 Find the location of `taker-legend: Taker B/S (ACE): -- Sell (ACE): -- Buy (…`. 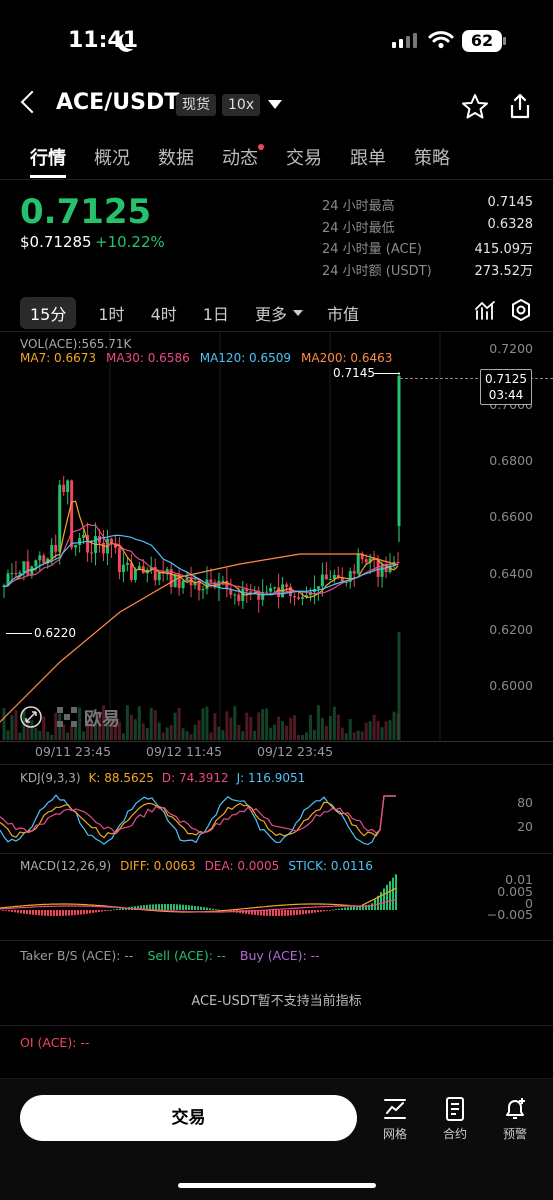

taker-legend: Taker B/S (ACE): -- Sell (ACE): -- Buy (… is located at coordinates (170, 955).